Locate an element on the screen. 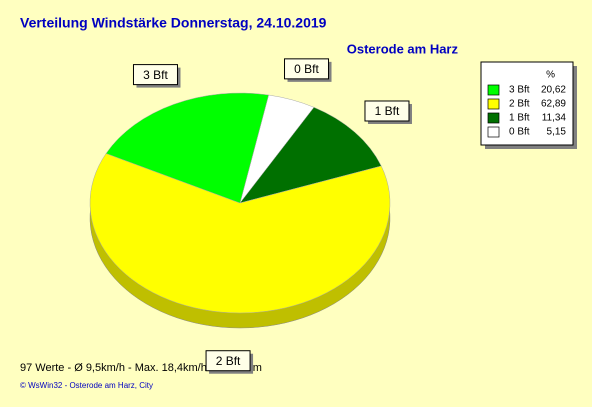  slice-label: 3 Bft is located at coordinates (155, 75).